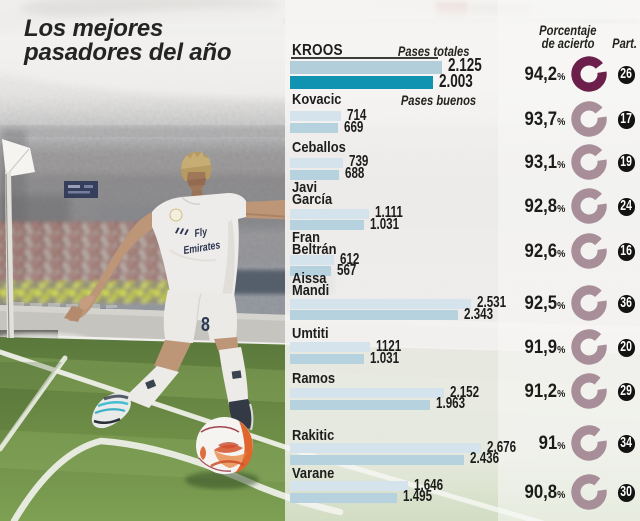  I want to click on svg-text: 8, so click(205, 324).